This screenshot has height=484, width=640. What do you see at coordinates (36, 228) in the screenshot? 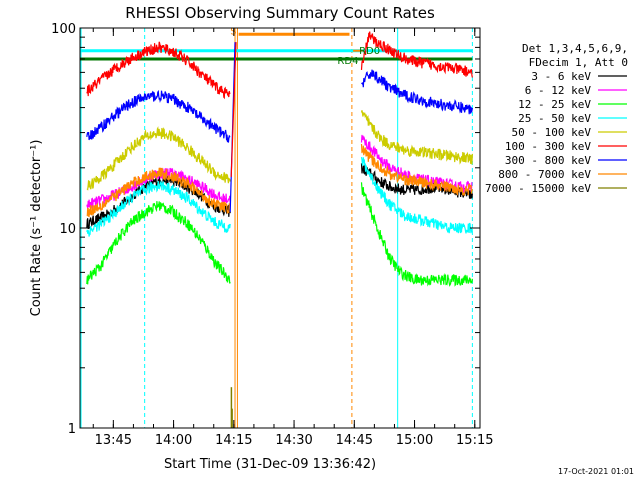
I see `y-axis-label: Count Rate (s⁻¹ detector⁻¹)` at bounding box center [36, 228].